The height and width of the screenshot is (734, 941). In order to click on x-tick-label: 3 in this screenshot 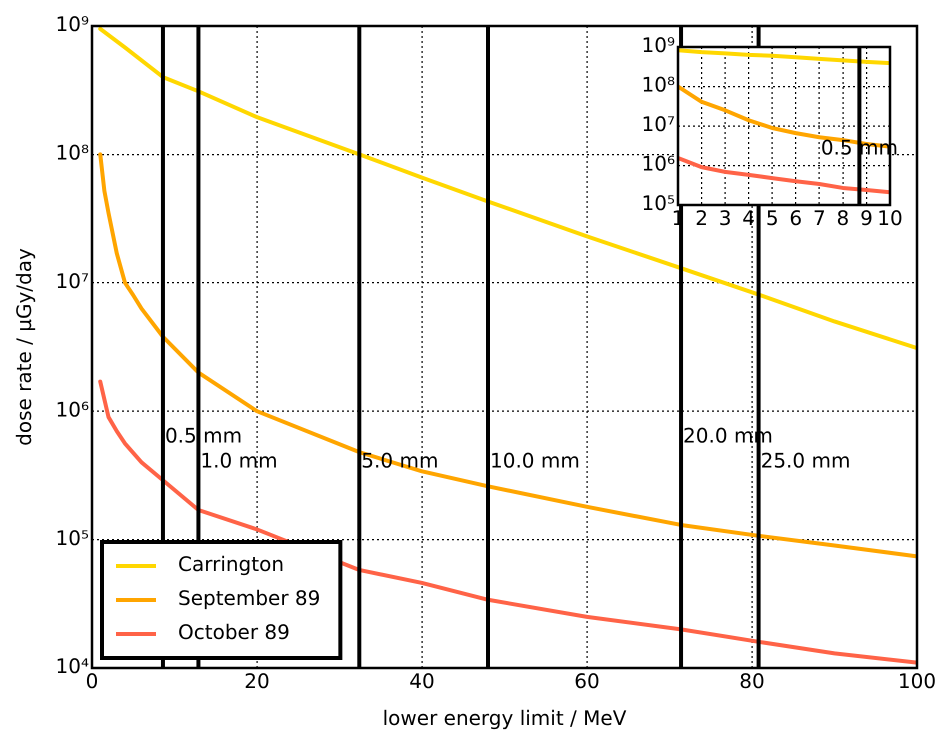, I will do `click(725, 218)`.